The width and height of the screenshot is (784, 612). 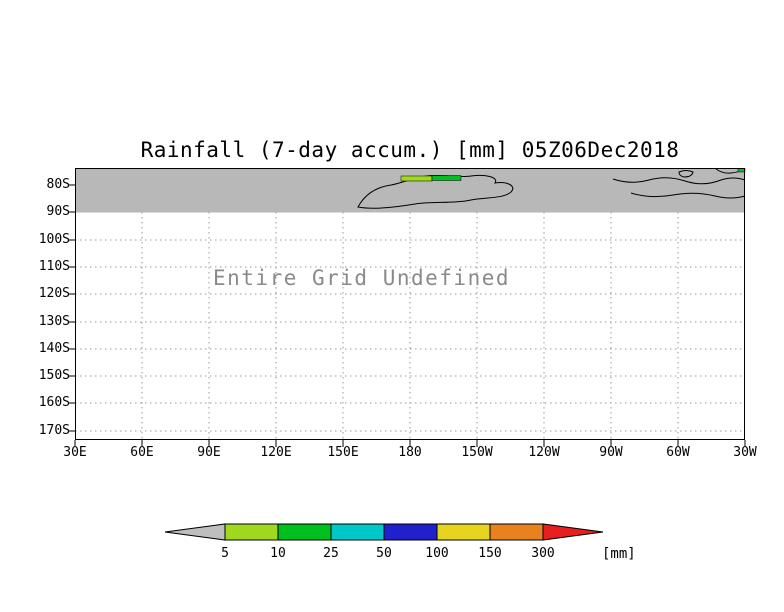 I want to click on colorbar-tick-label: 50, so click(x=384, y=553).